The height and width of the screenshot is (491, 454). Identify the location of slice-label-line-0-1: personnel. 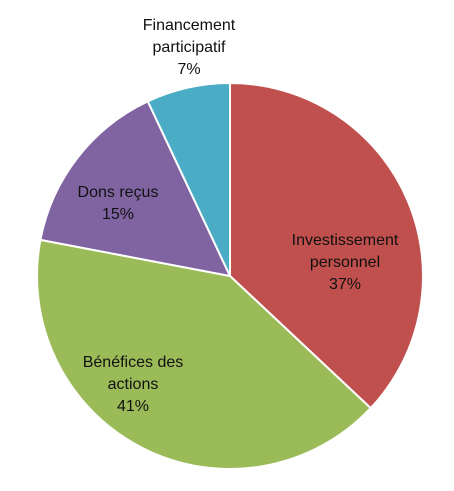
(345, 262).